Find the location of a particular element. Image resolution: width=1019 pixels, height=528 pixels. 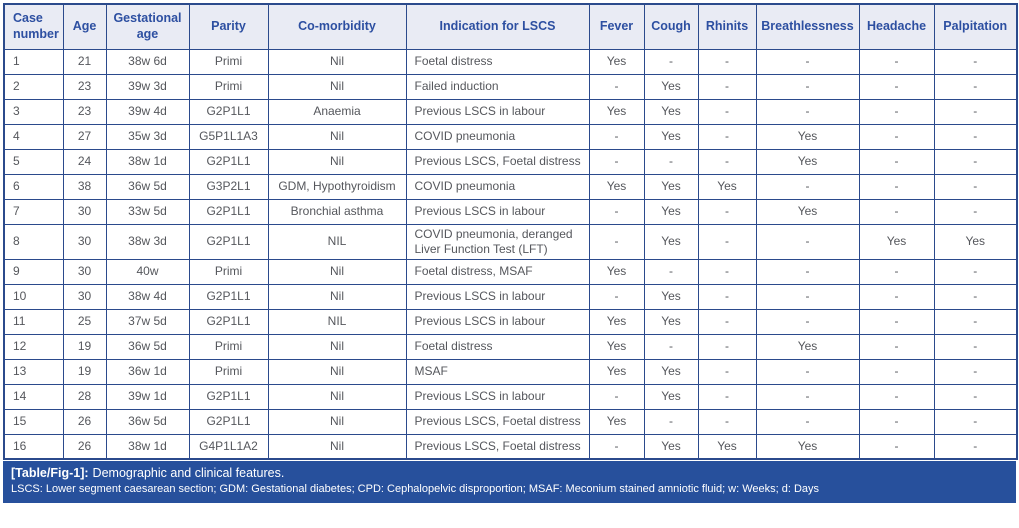

cell-gestational-age: 37w 5d is located at coordinates (147, 321).